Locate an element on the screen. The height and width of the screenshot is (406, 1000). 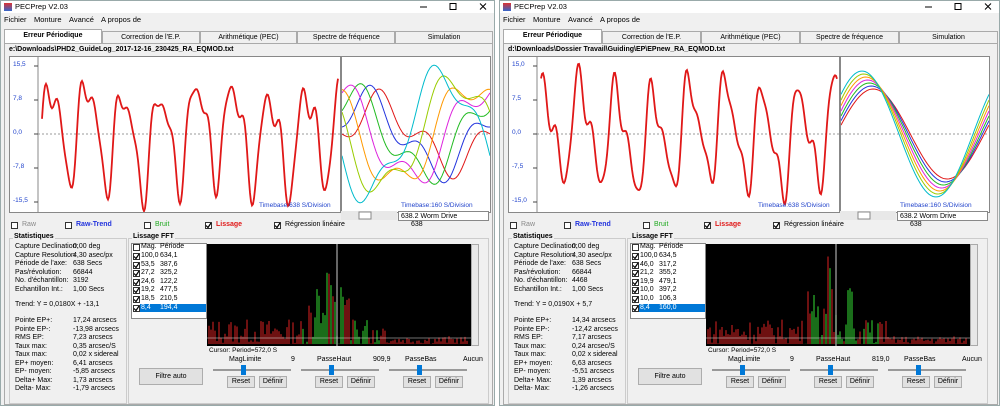
fft-mag: 53,5 is located at coordinates (148, 264).